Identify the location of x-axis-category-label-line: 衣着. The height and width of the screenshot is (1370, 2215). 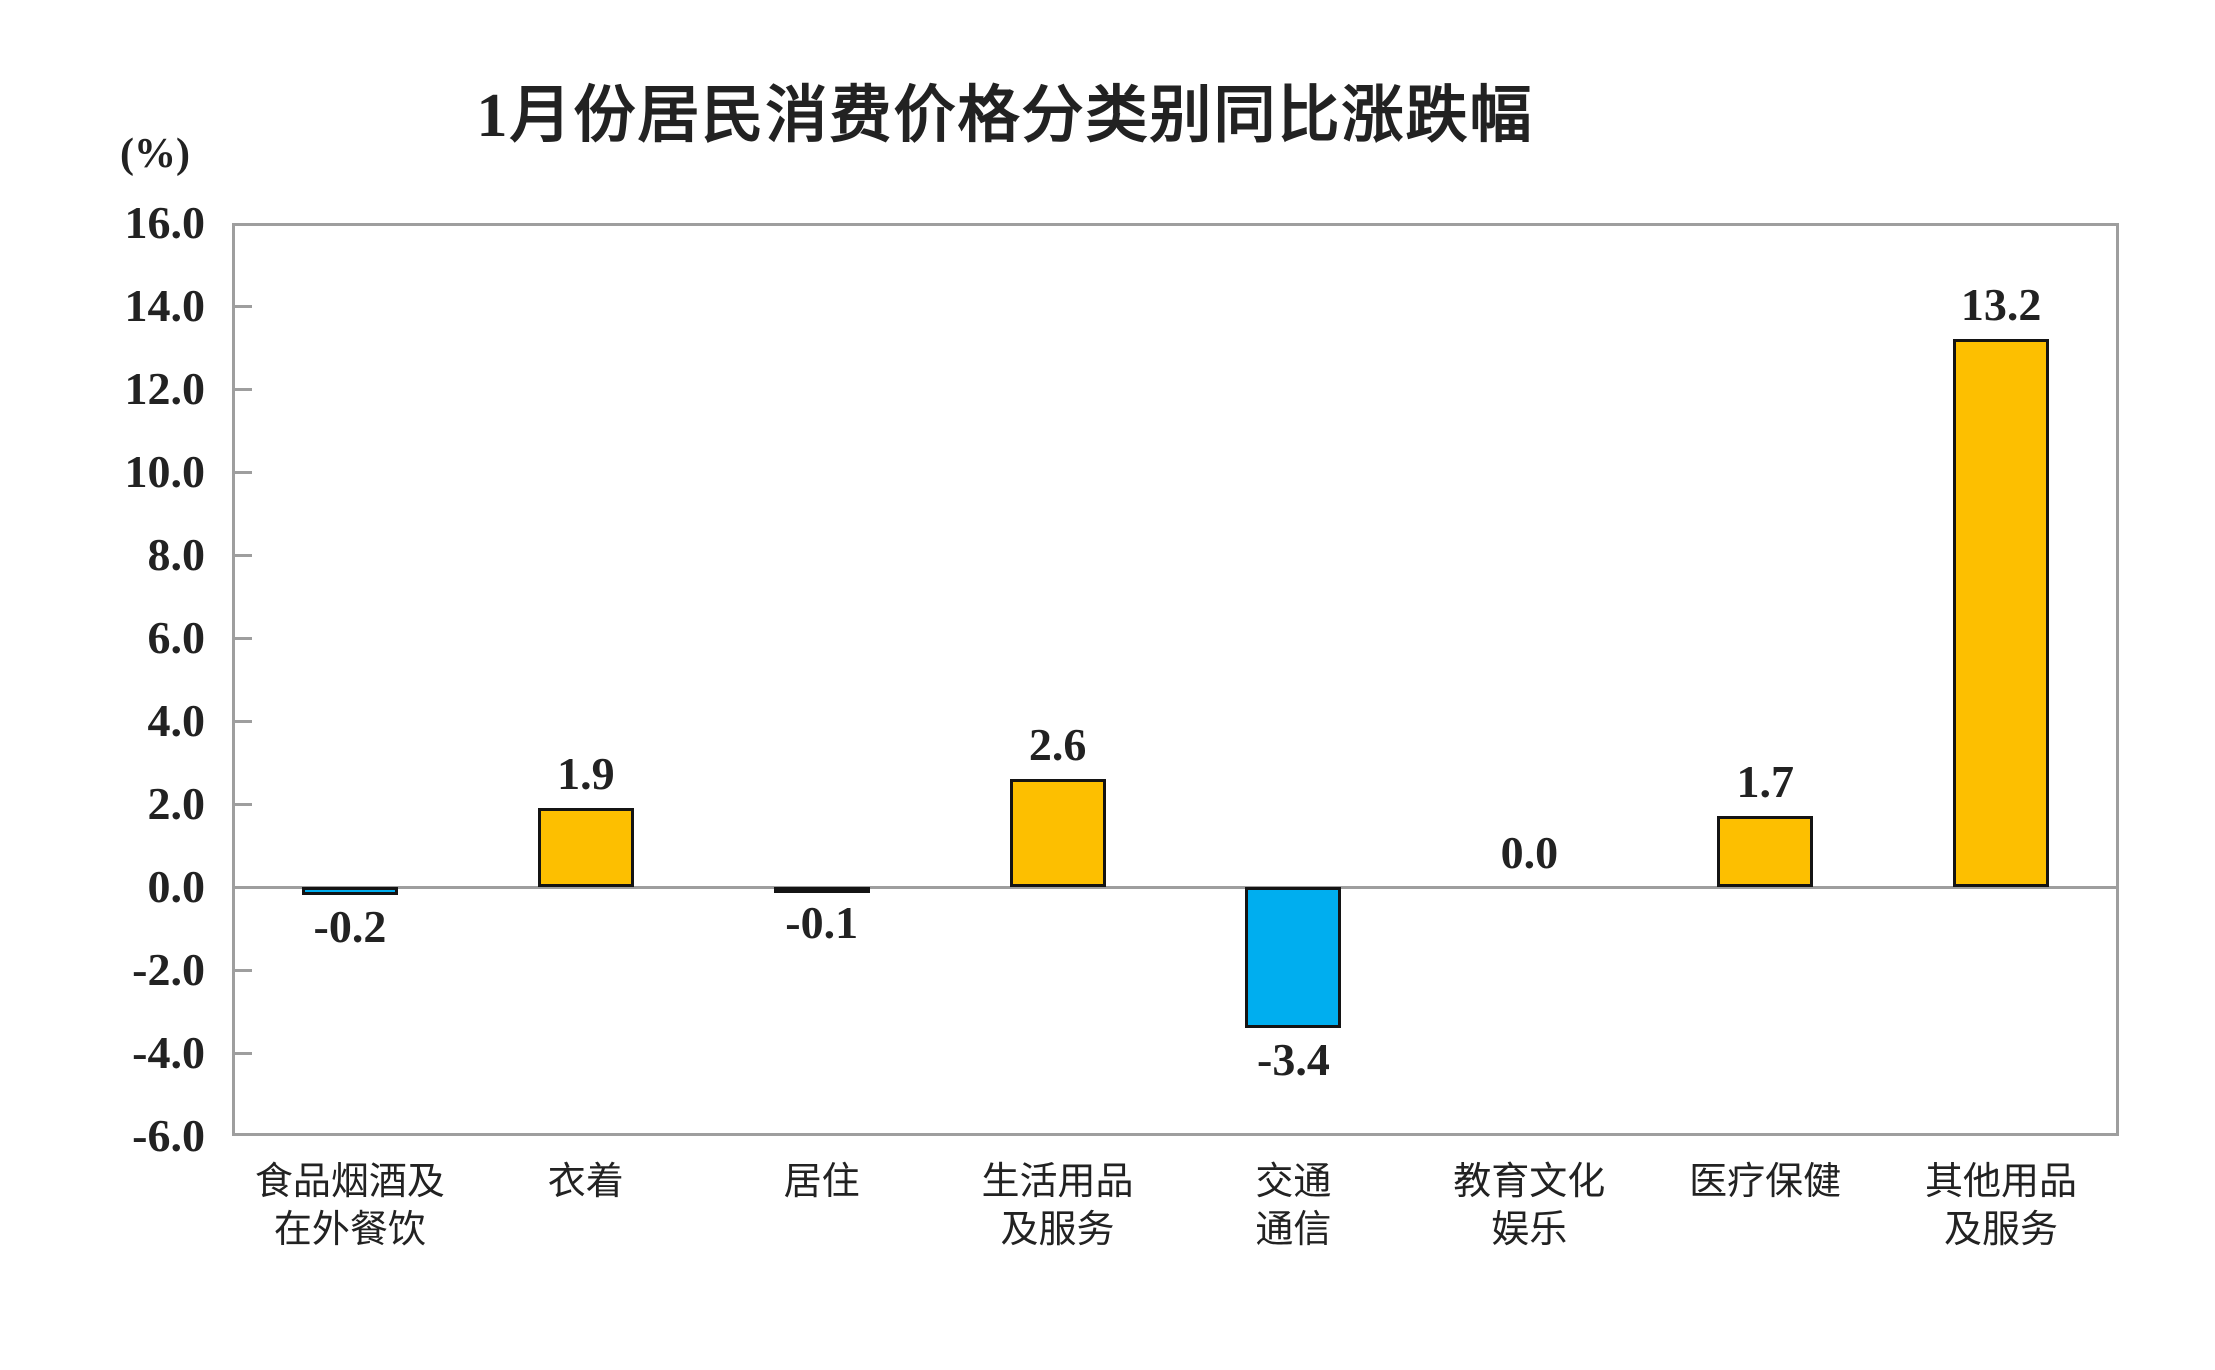
(585, 1182).